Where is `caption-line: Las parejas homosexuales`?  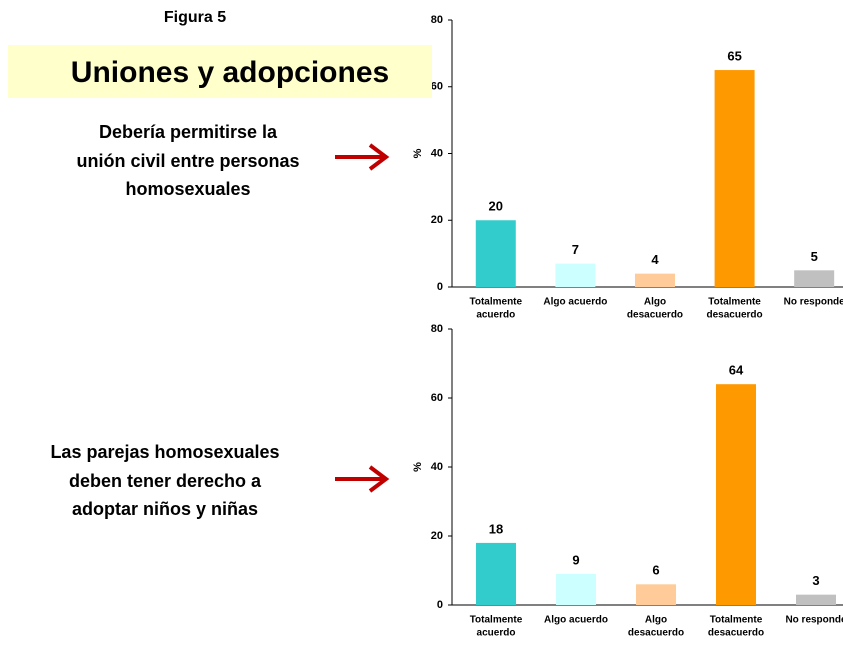 caption-line: Las parejas homosexuales is located at coordinates (164, 452).